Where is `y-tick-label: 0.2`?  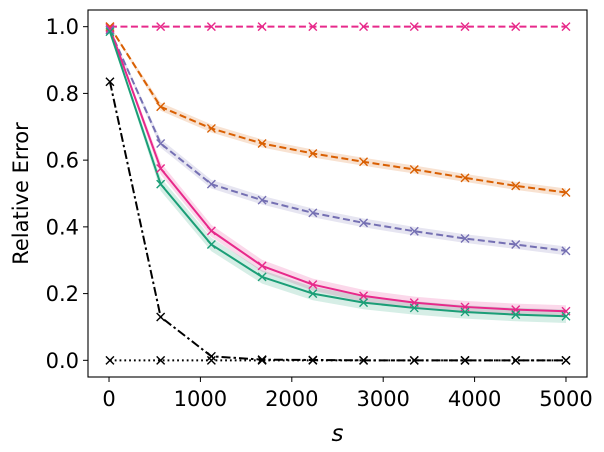
y-tick-label: 0.2 is located at coordinates (62, 294).